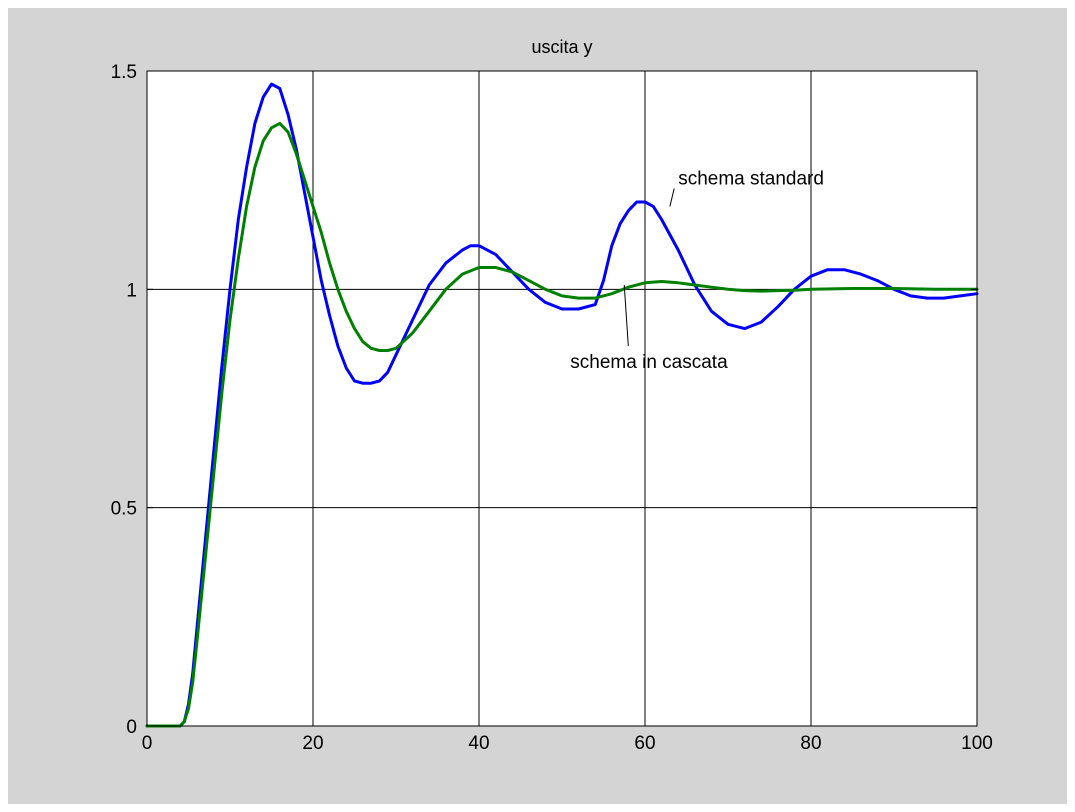 The width and height of the screenshot is (1075, 812). What do you see at coordinates (131, 727) in the screenshot?
I see `y-tick-label: 0` at bounding box center [131, 727].